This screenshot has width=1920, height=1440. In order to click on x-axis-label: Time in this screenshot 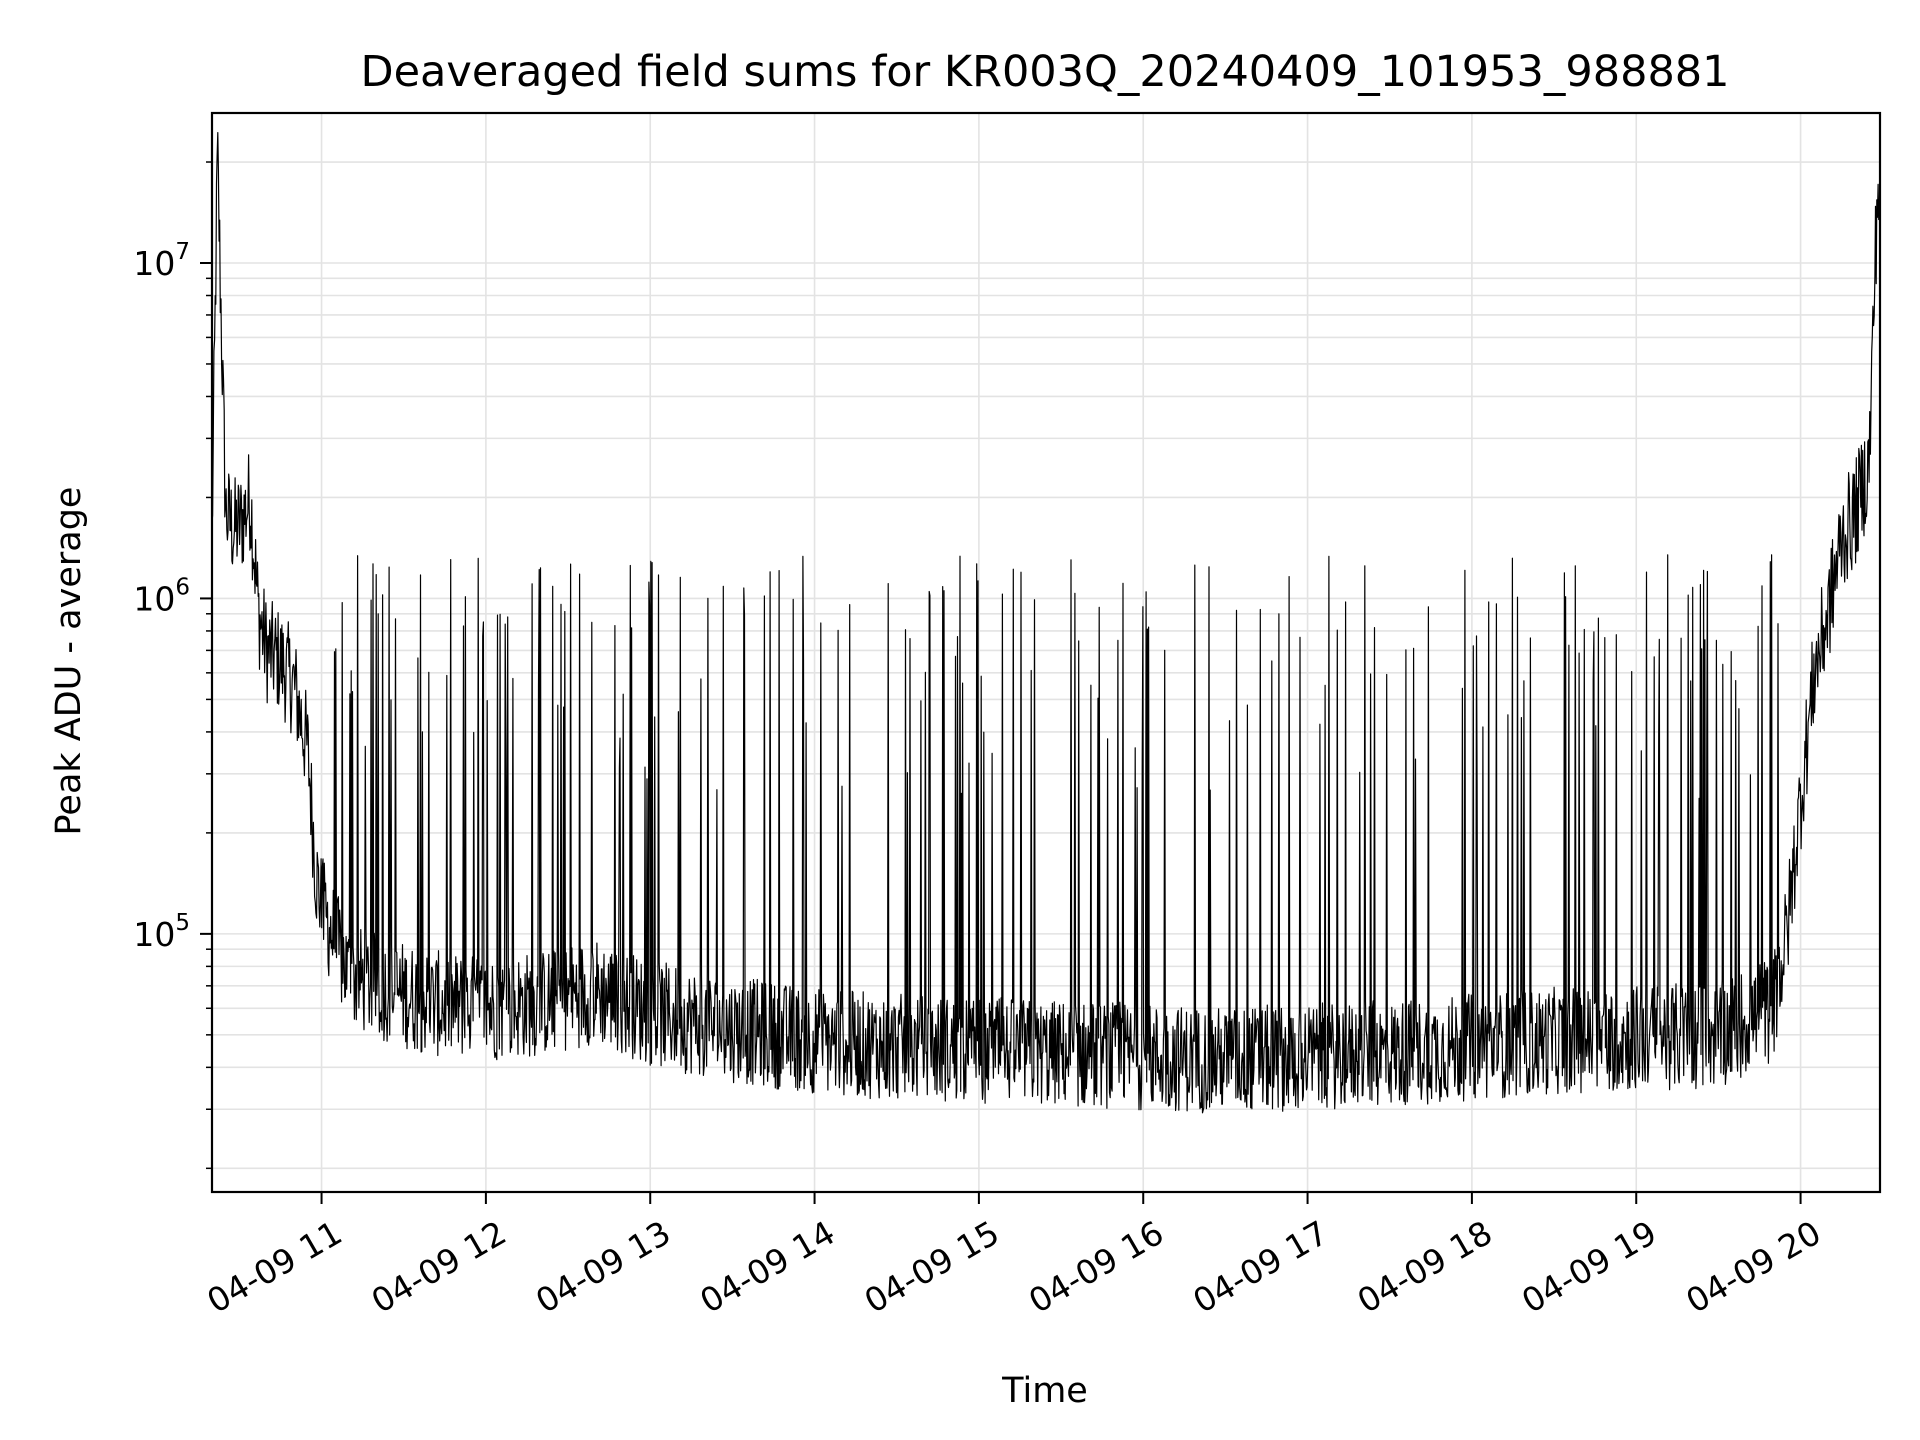, I will do `click(1044, 1391)`.